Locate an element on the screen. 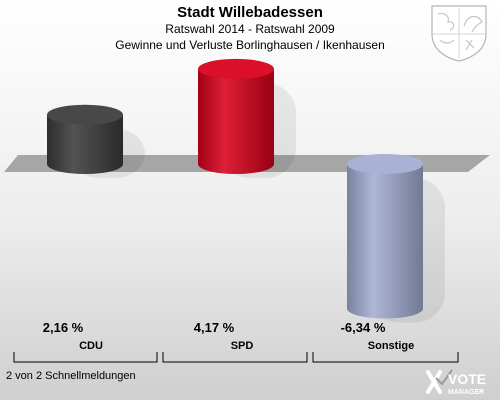  category-axis is located at coordinates (236, 357).